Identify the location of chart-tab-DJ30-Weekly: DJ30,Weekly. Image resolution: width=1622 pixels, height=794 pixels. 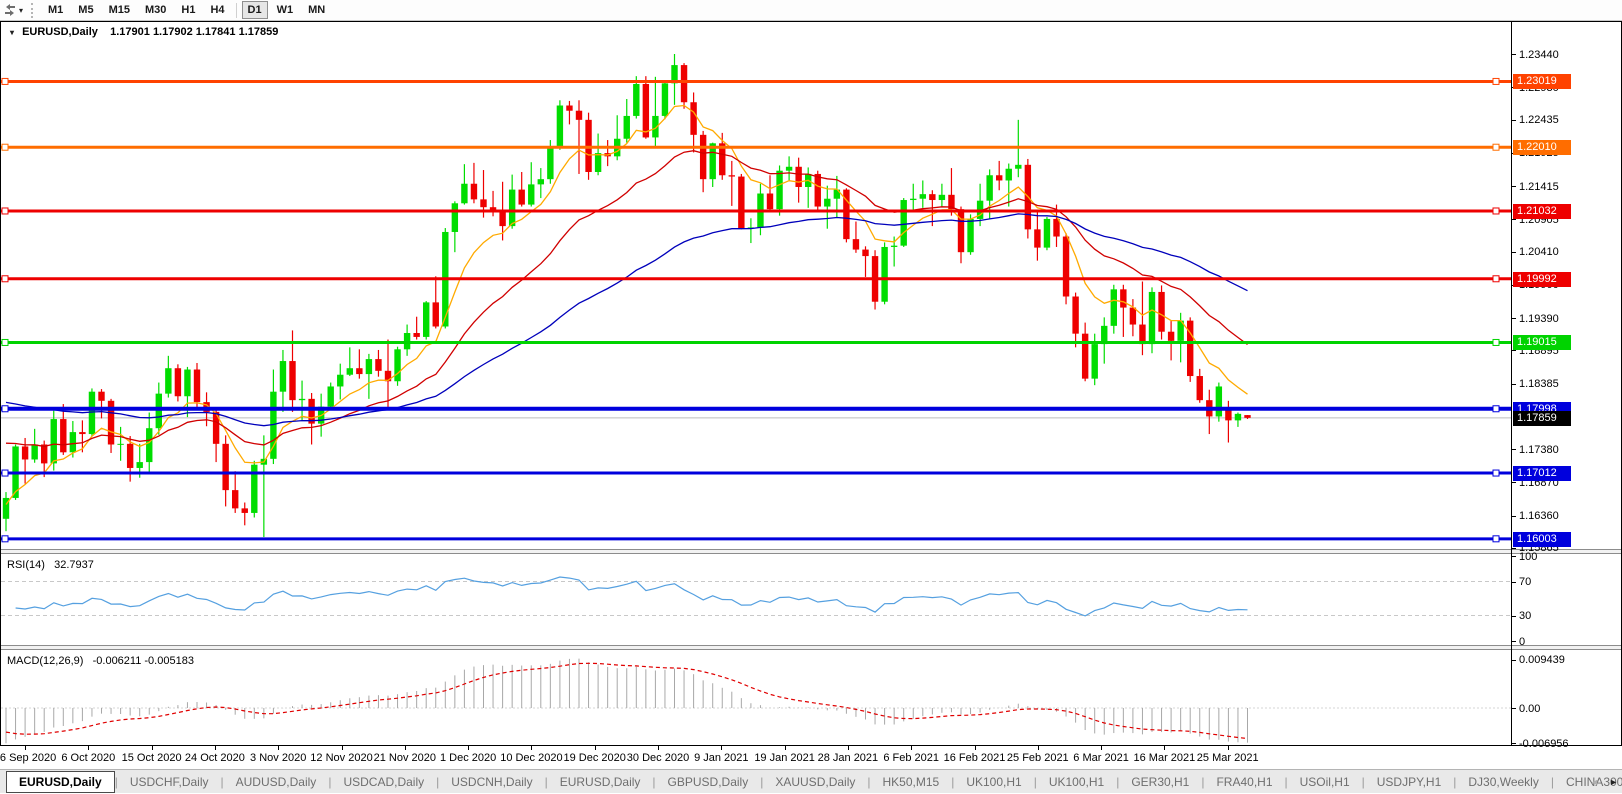
(1503, 781).